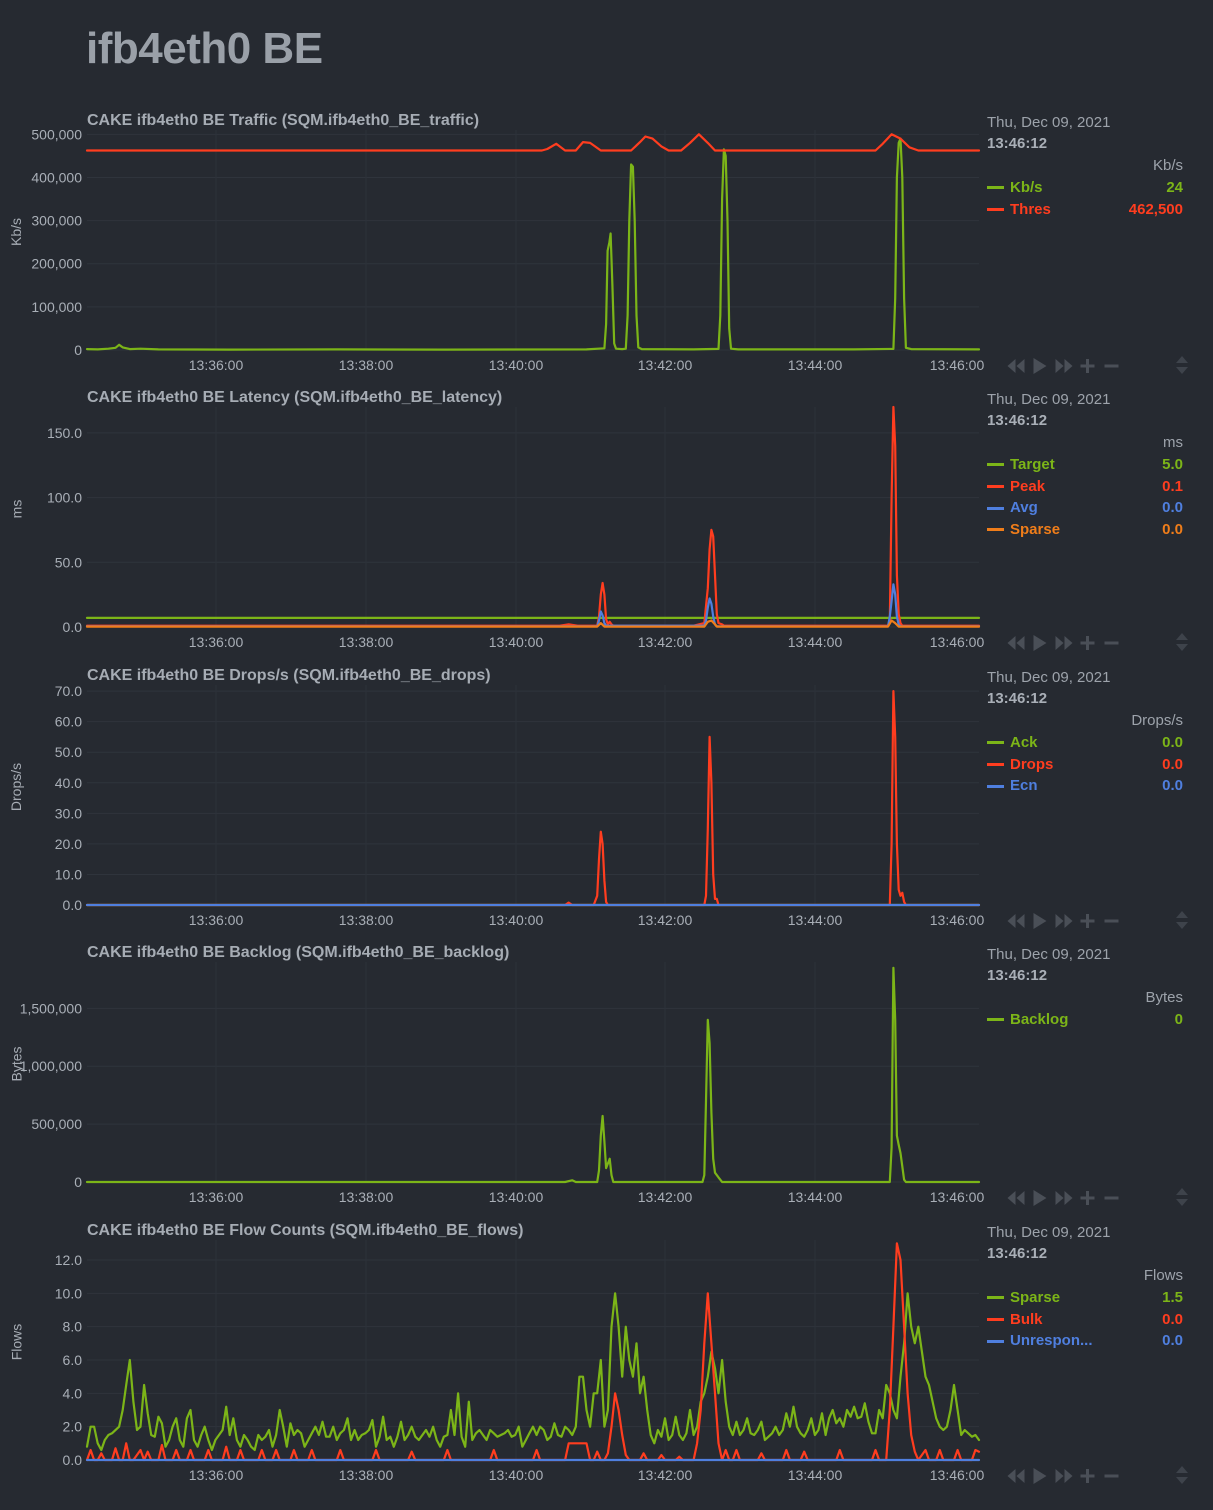  Describe the element at coordinates (533, 798) in the screenshot. I see `series-line-drops` at that location.